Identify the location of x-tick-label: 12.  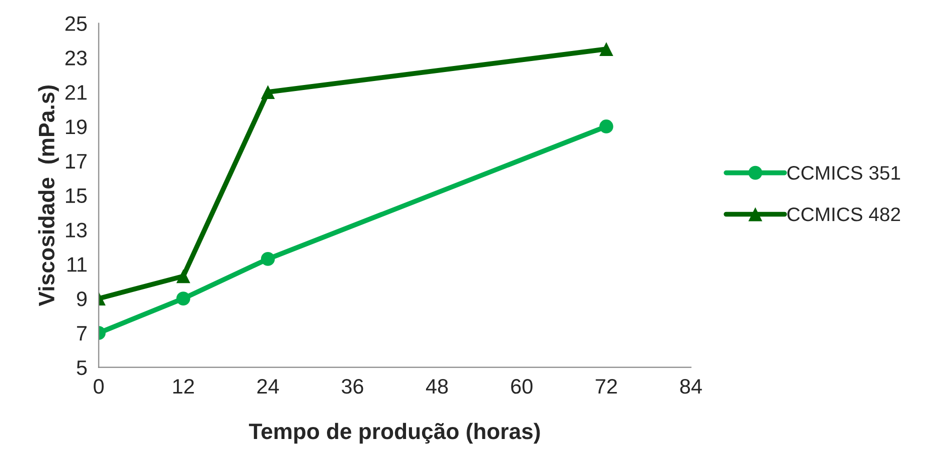
(183, 386).